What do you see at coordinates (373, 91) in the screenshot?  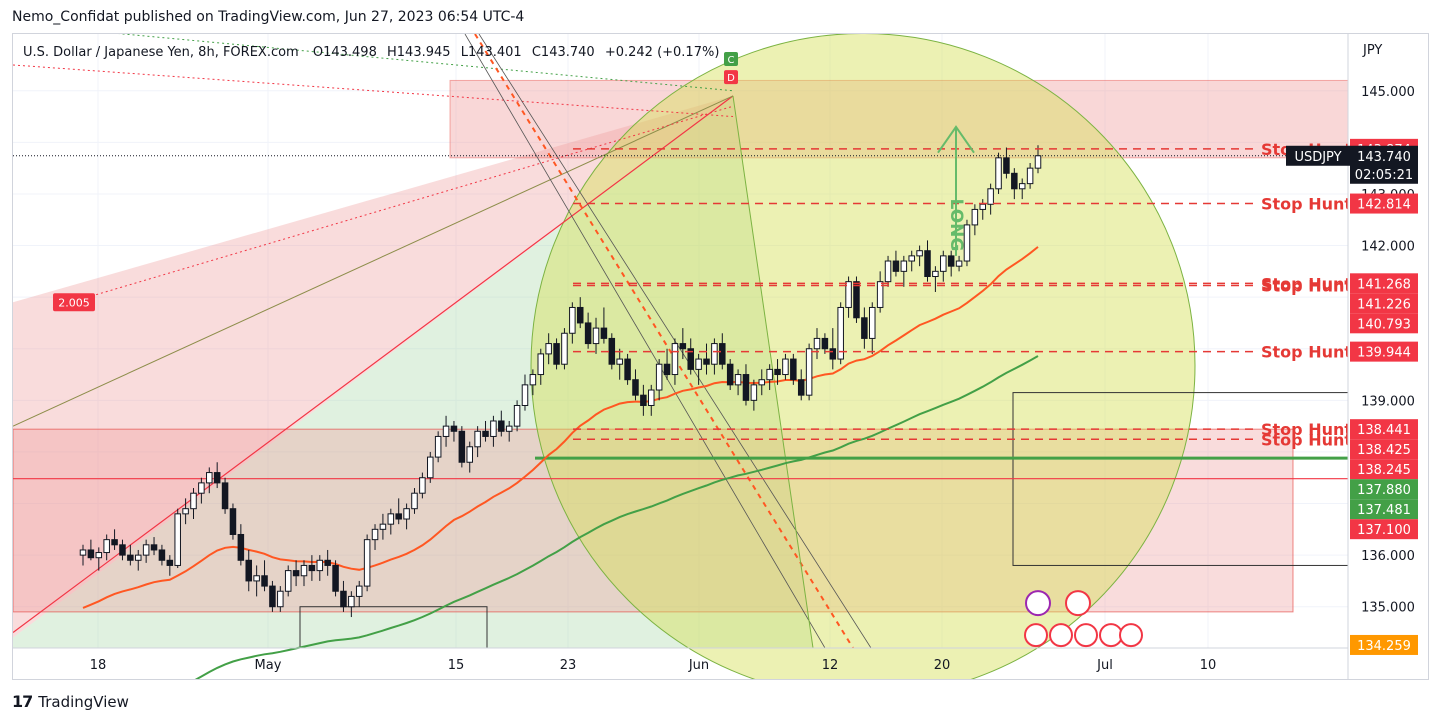 I see `dotted-red-line` at bounding box center [373, 91].